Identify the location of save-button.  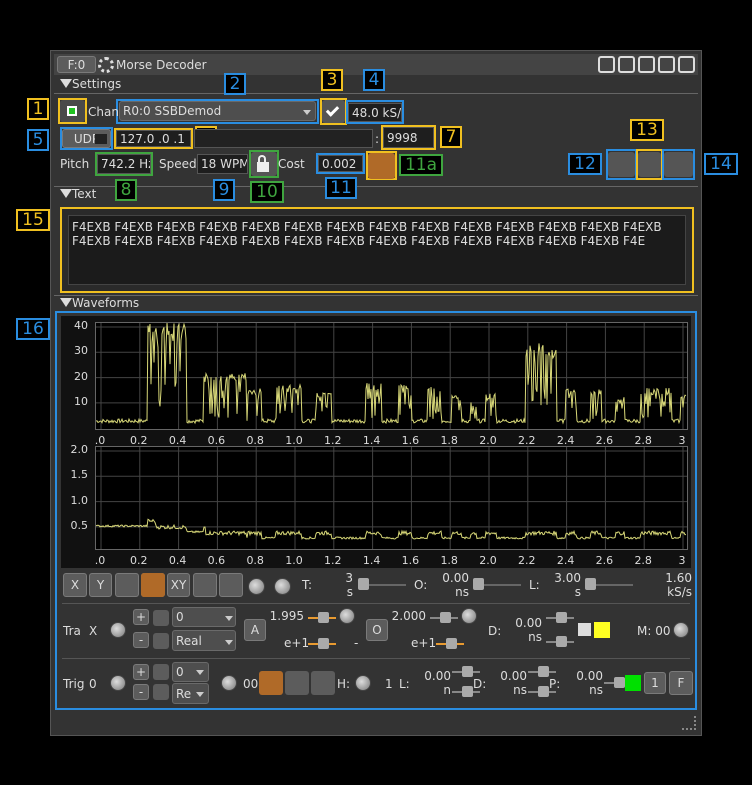
(649, 164).